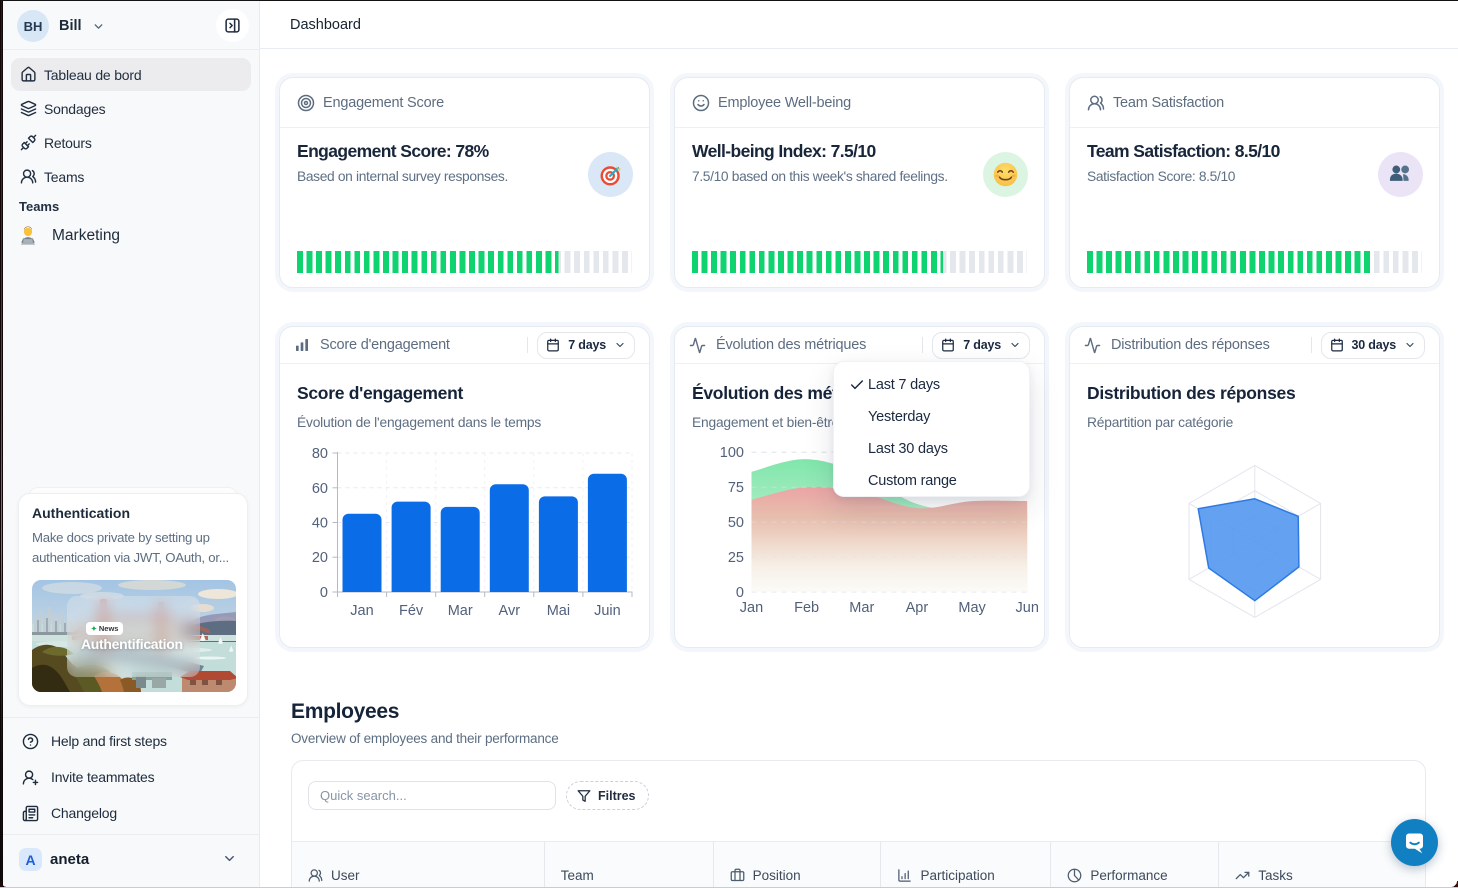  I want to click on svg-text: 25, so click(736, 558).